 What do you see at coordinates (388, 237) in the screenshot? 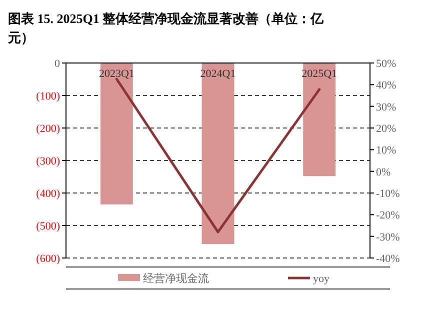
I see `y2-tick-label: -30%` at bounding box center [388, 237].